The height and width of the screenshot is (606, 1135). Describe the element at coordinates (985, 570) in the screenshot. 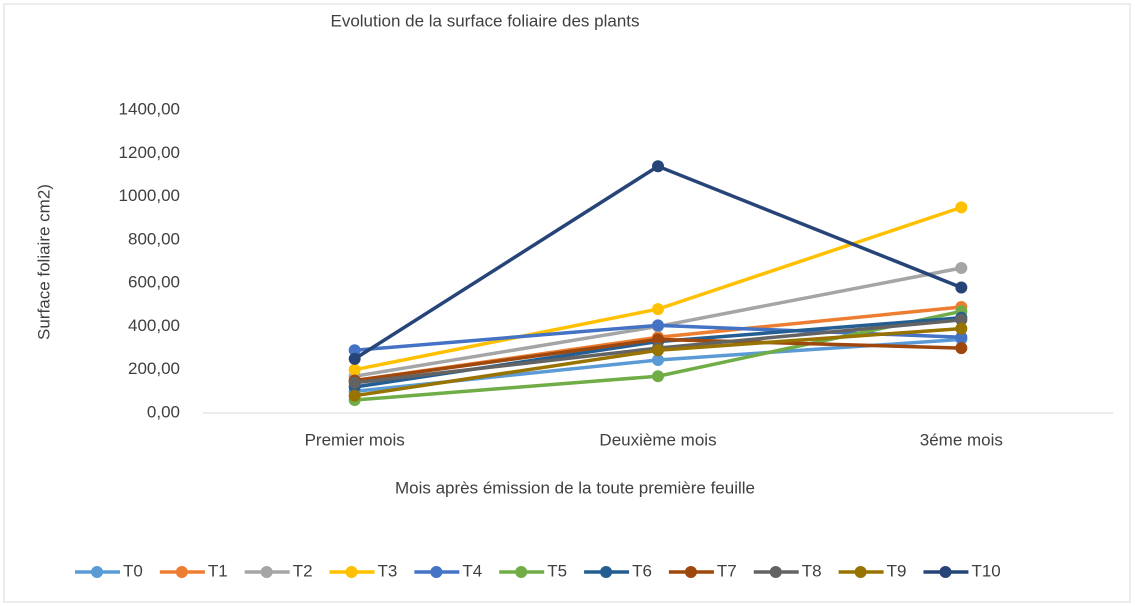

I see `legend-label: T10` at that location.